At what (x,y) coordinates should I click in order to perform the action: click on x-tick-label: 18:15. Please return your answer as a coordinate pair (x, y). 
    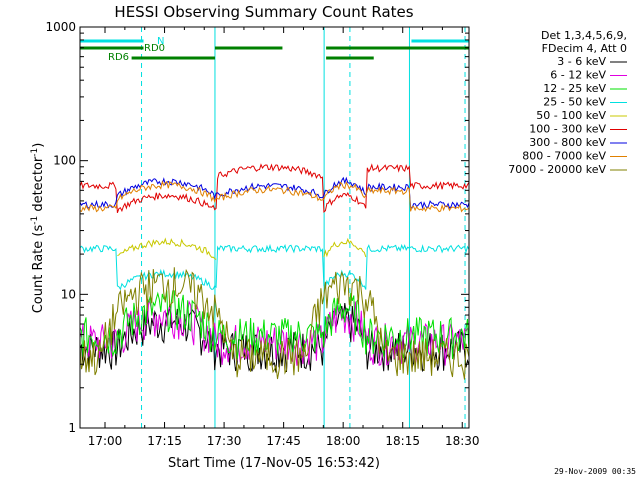
    Looking at the image, I should click on (402, 441).